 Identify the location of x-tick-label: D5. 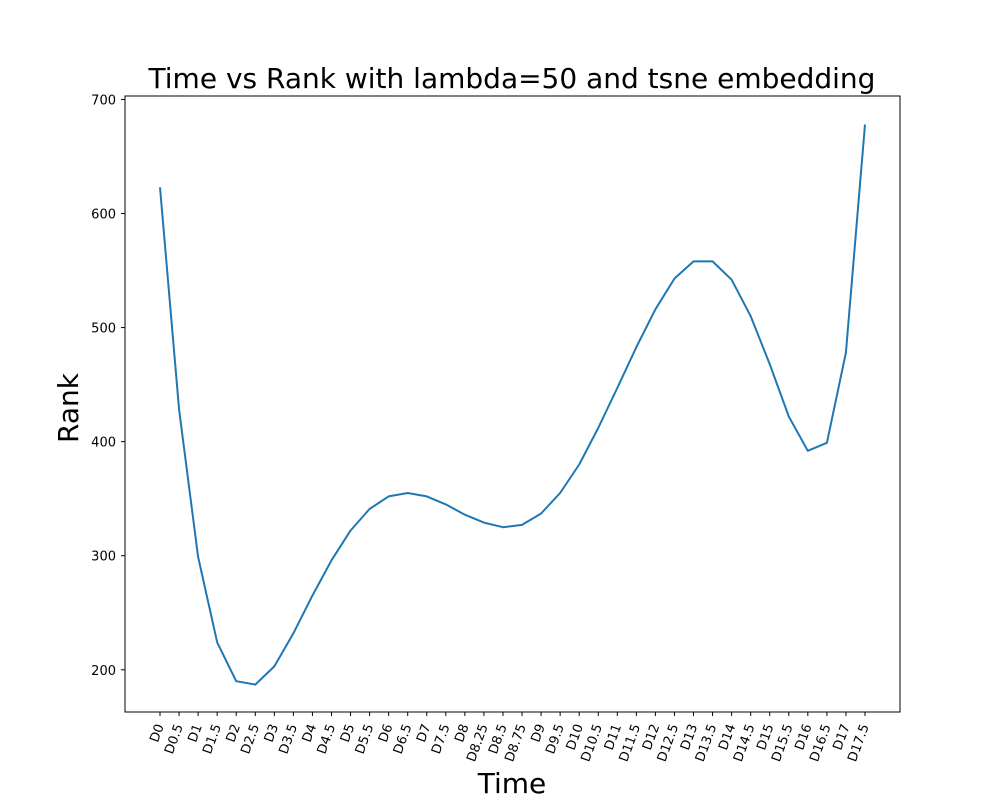
(348, 733).